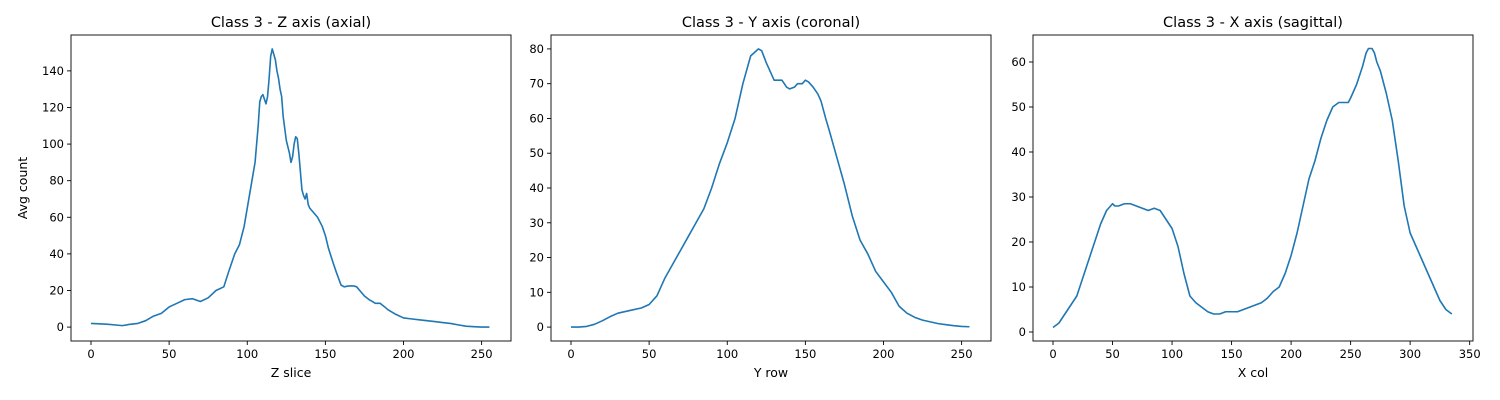 The height and width of the screenshot is (400, 1500). Describe the element at coordinates (291, 372) in the screenshot. I see `x-axis-label: Z slice` at that location.